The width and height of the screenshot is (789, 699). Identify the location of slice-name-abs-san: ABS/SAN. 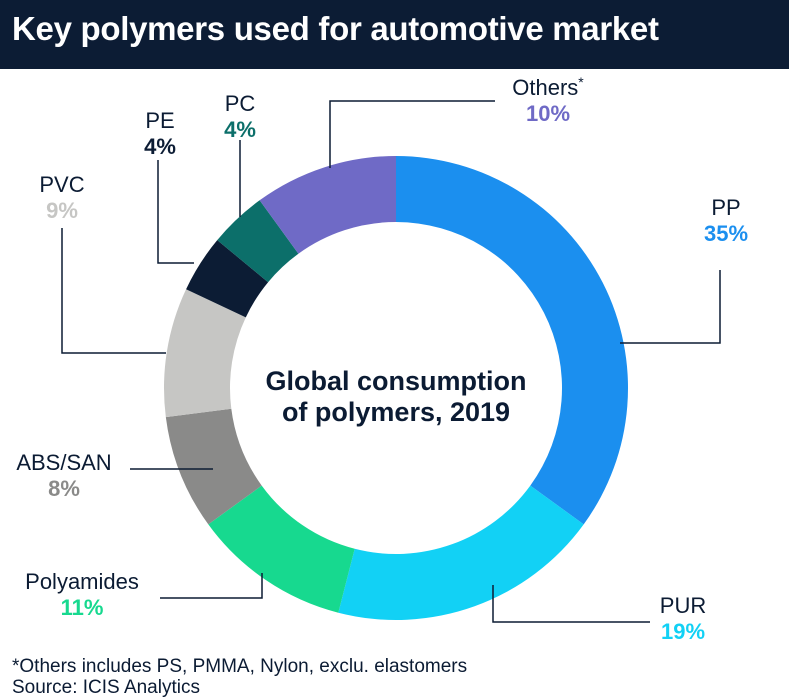
(63, 462).